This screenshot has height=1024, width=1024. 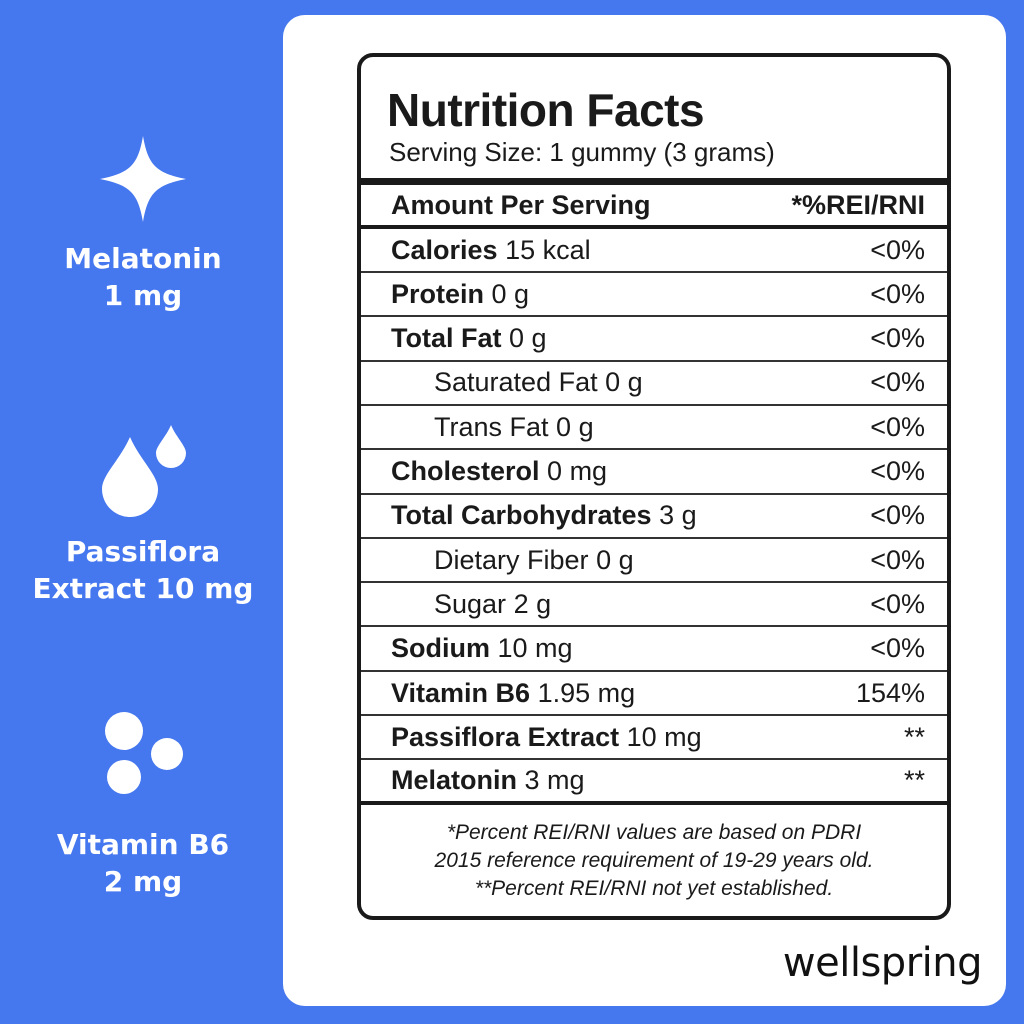 What do you see at coordinates (143, 258) in the screenshot?
I see `feature-line: Melatonin` at bounding box center [143, 258].